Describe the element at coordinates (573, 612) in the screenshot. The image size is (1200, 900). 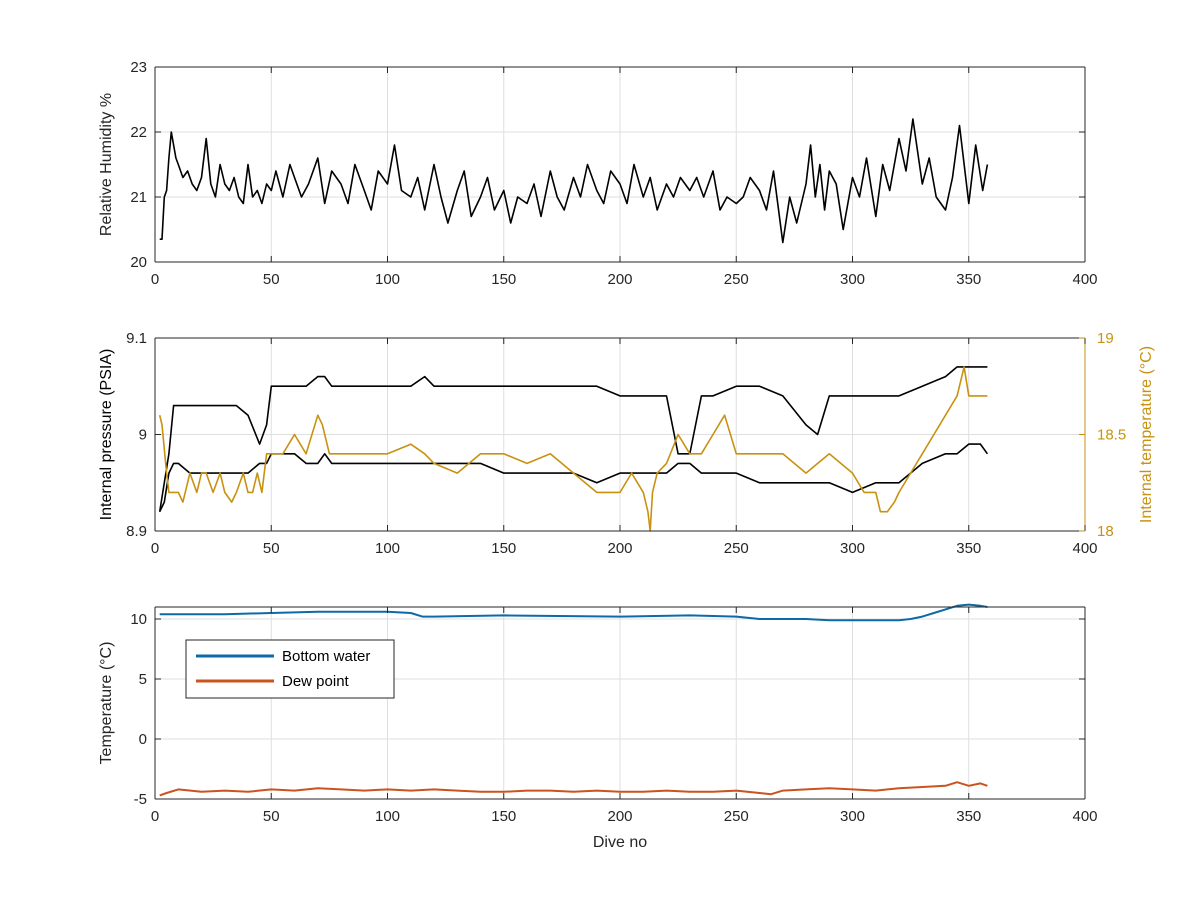
I see `series-line-bottom-water` at that location.